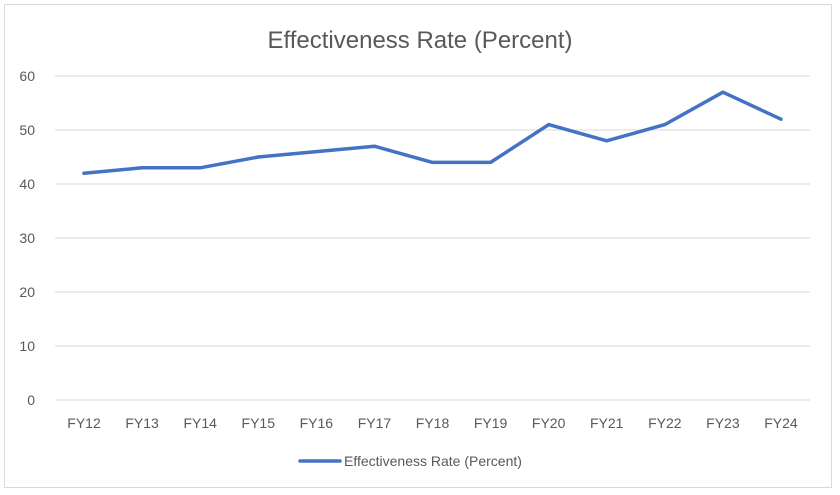 This screenshot has width=840, height=495. What do you see at coordinates (317, 423) in the screenshot?
I see `x-tick-label: FY16` at bounding box center [317, 423].